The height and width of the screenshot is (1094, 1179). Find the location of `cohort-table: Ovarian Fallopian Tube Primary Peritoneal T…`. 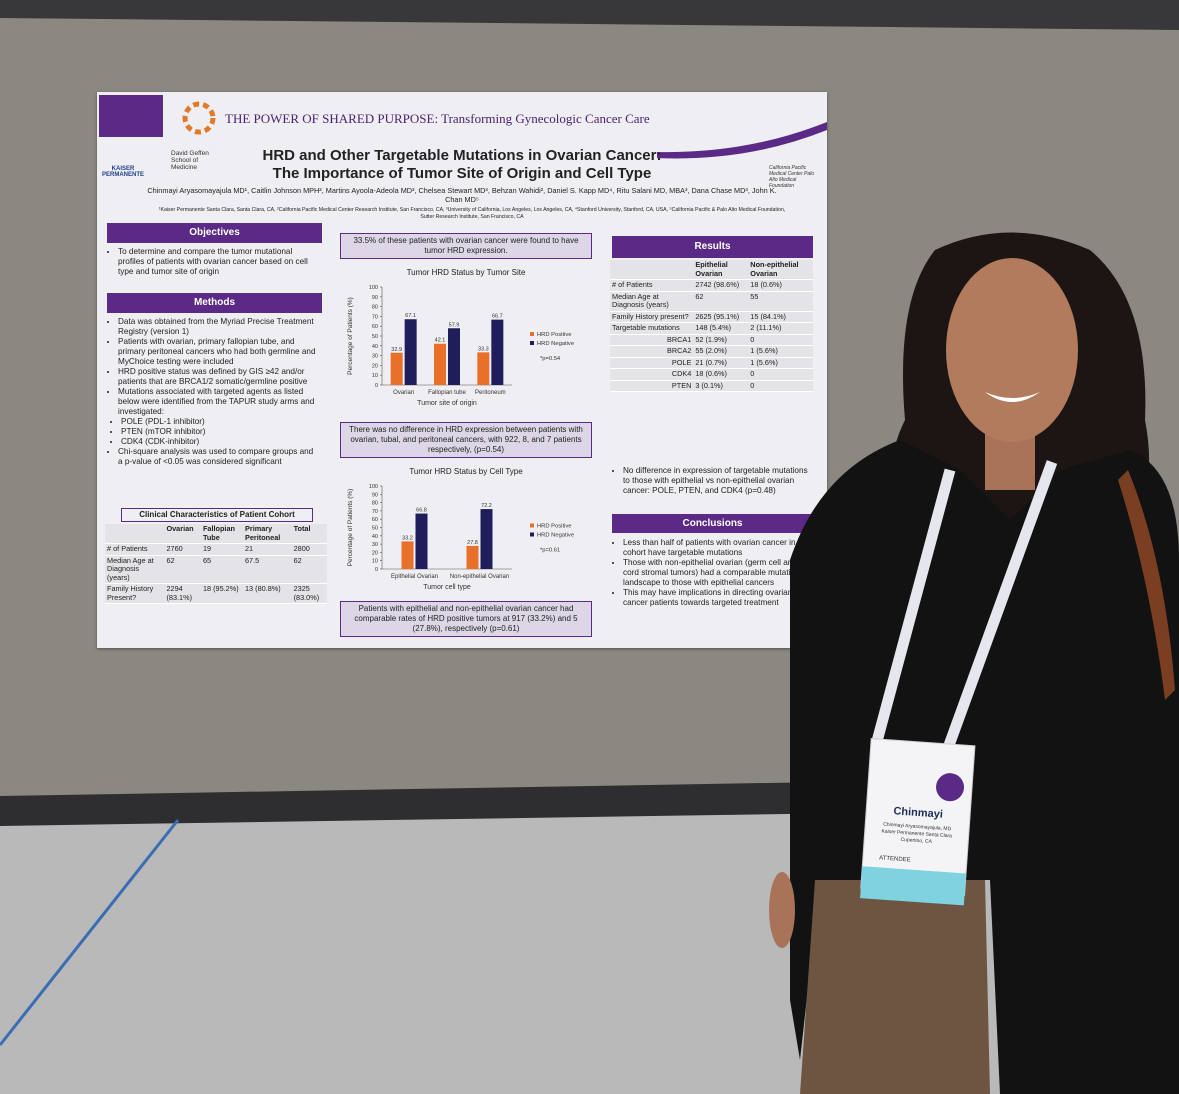

cohort-table: Ovarian Fallopian Tube Primary Peritoneal T… is located at coordinates (216, 564).